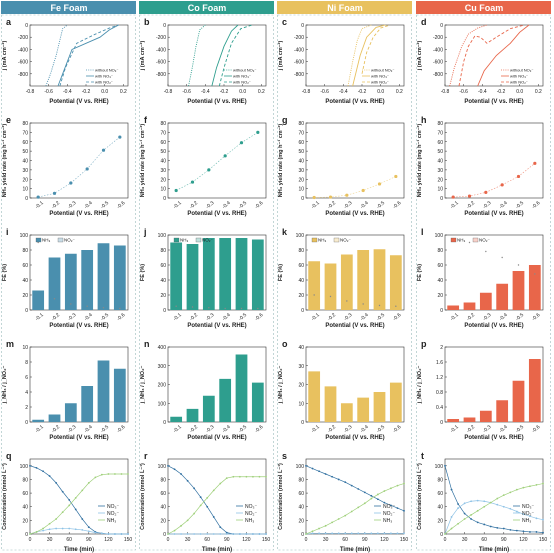  Describe the element at coordinates (384, 540) in the screenshot. I see `x-tick-label: 120` at that location.